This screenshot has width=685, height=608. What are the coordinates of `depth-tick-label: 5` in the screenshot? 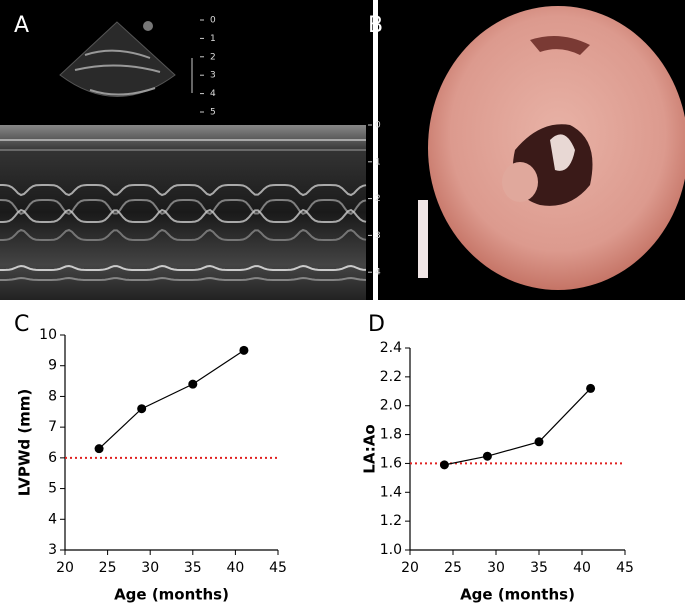 It's located at (213, 113).